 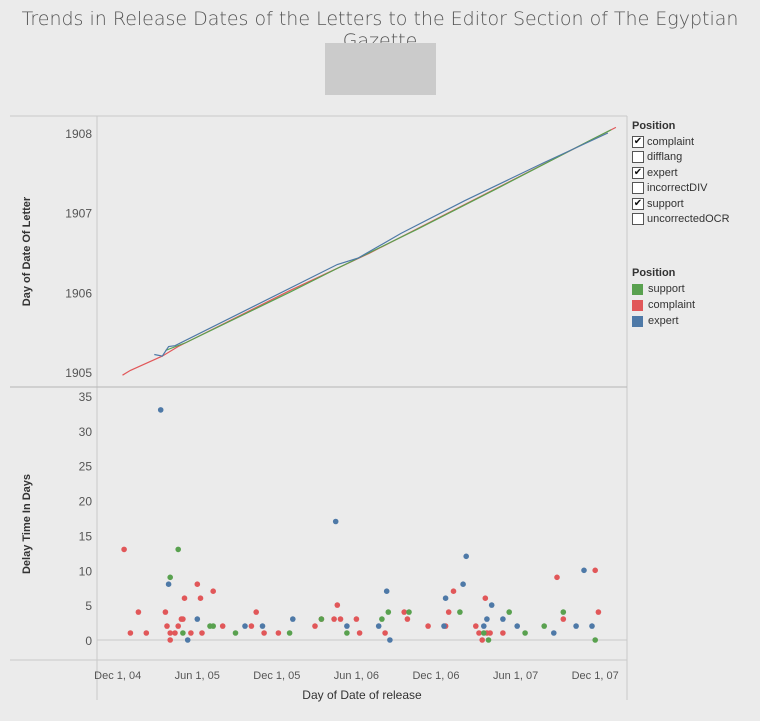 I want to click on y-tick-label: 1908, so click(x=78, y=134).